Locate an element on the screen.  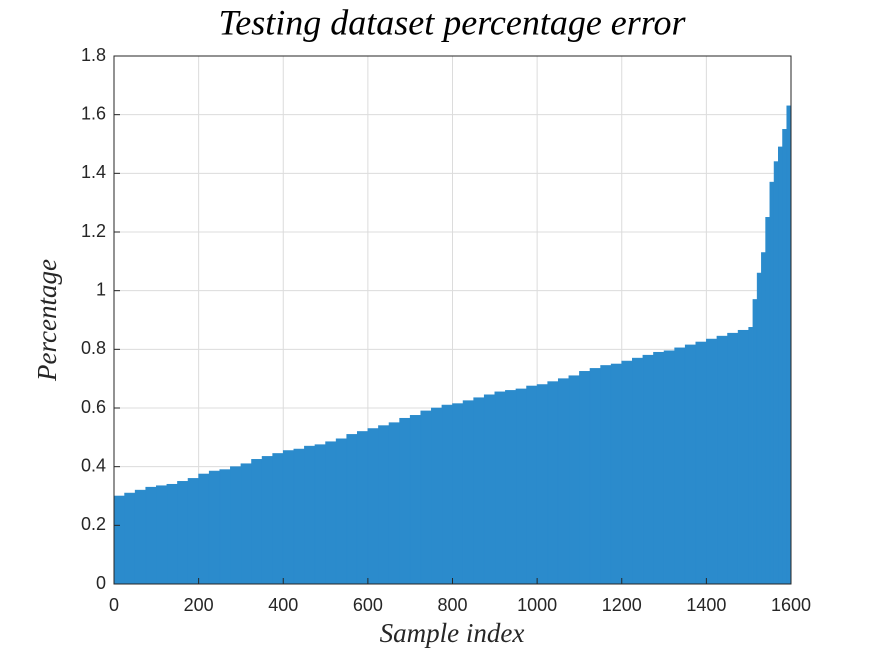
y-tick-label: 0.6 is located at coordinates (93, 407).